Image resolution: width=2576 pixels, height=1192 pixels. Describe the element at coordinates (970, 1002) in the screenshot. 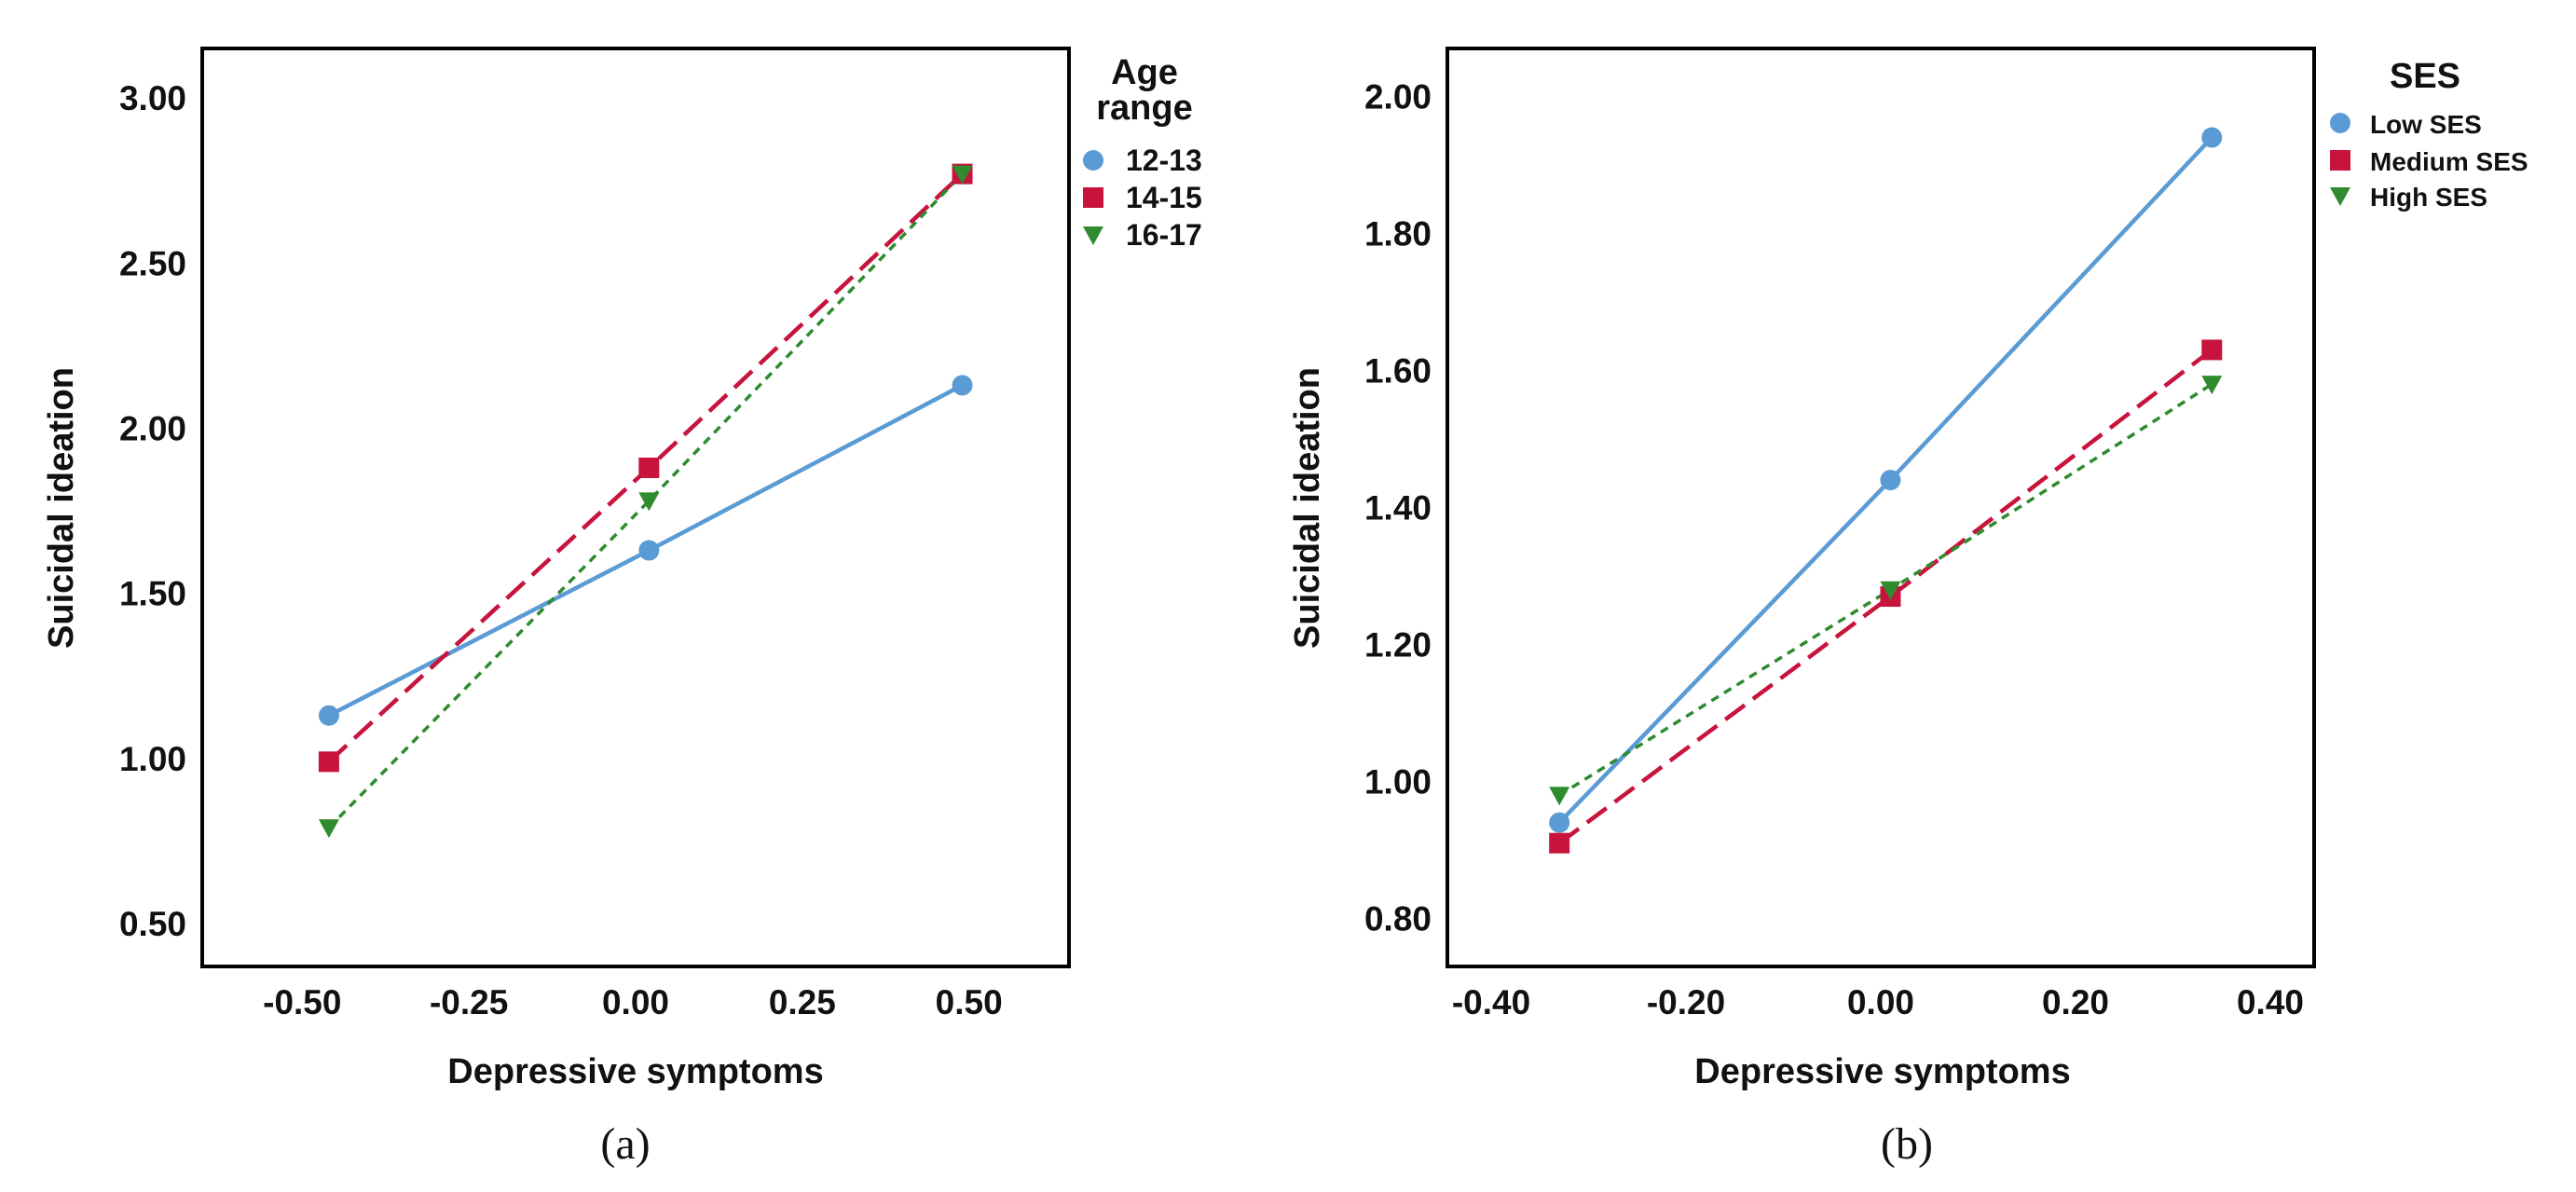

I see `x-tick-label: 0.50` at that location.